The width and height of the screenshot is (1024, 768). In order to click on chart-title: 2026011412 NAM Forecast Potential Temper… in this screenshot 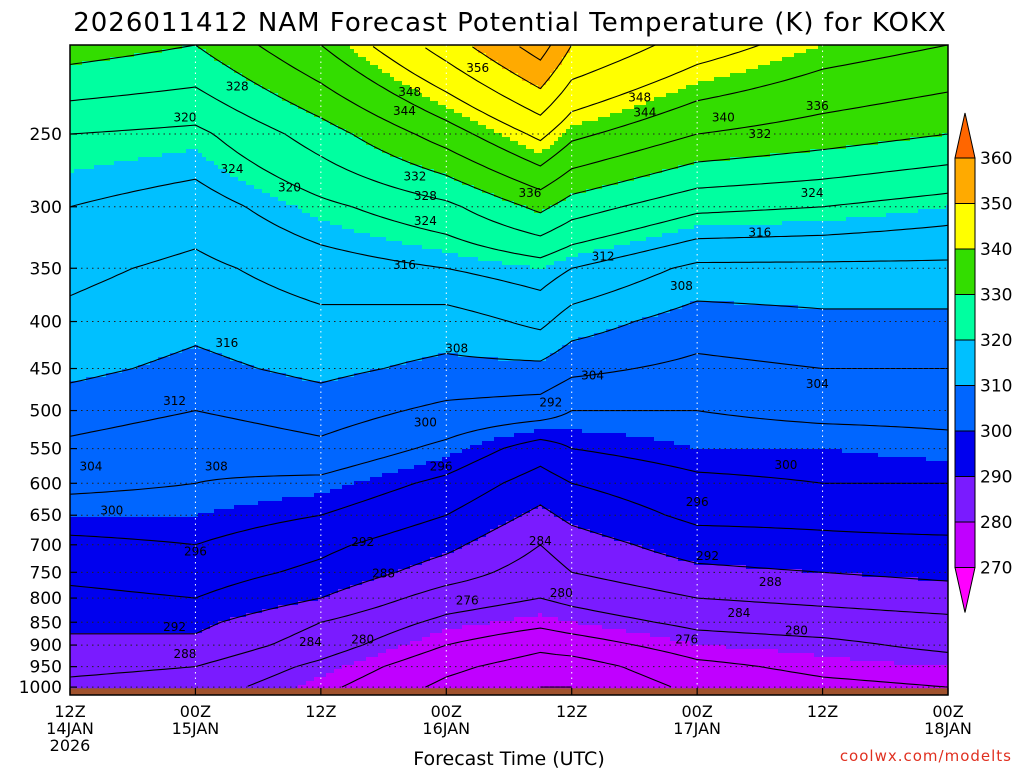, I will do `click(510, 23)`.